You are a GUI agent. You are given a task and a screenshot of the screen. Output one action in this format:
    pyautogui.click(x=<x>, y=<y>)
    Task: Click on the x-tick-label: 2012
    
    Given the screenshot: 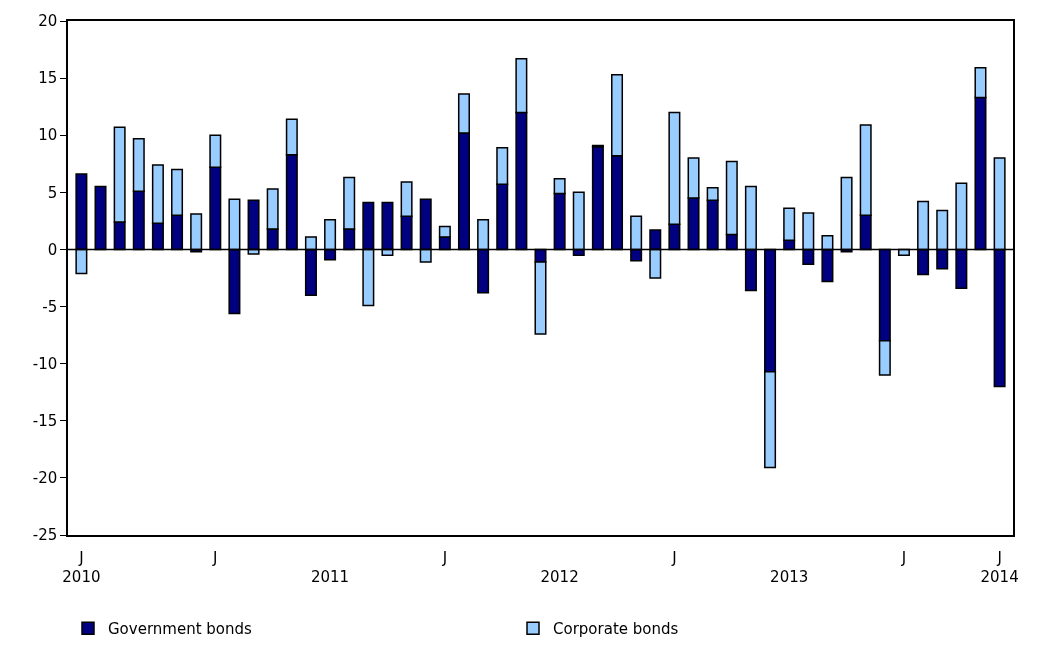 What is the action you would take?
    pyautogui.click(x=559, y=577)
    